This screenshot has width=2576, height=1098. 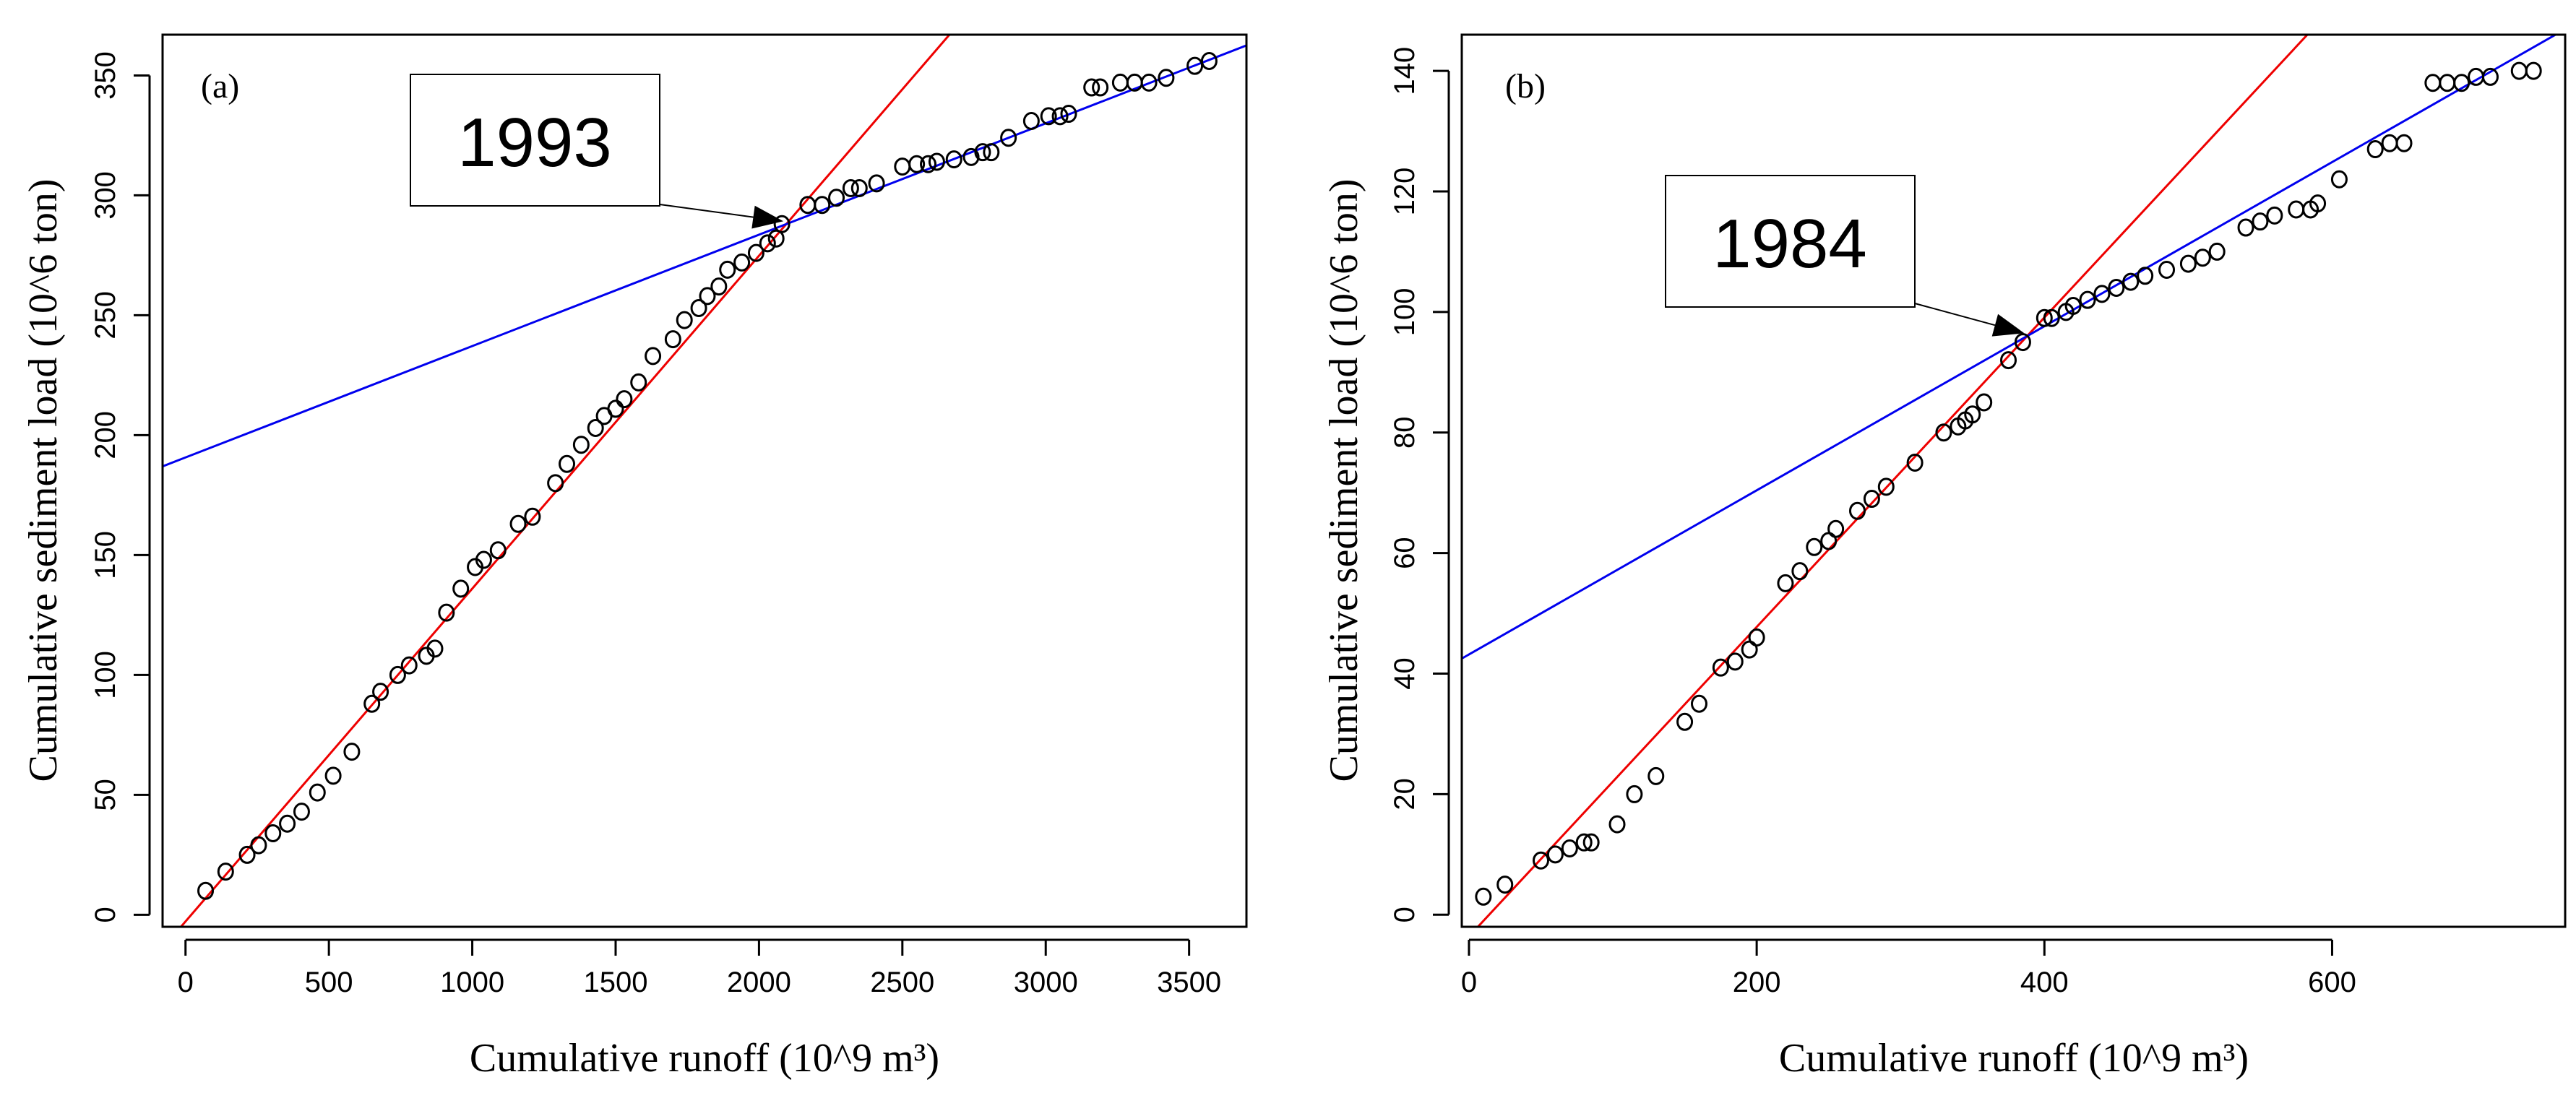 What do you see at coordinates (1405, 673) in the screenshot?
I see `panel-b-y-tick-label: 40` at bounding box center [1405, 673].